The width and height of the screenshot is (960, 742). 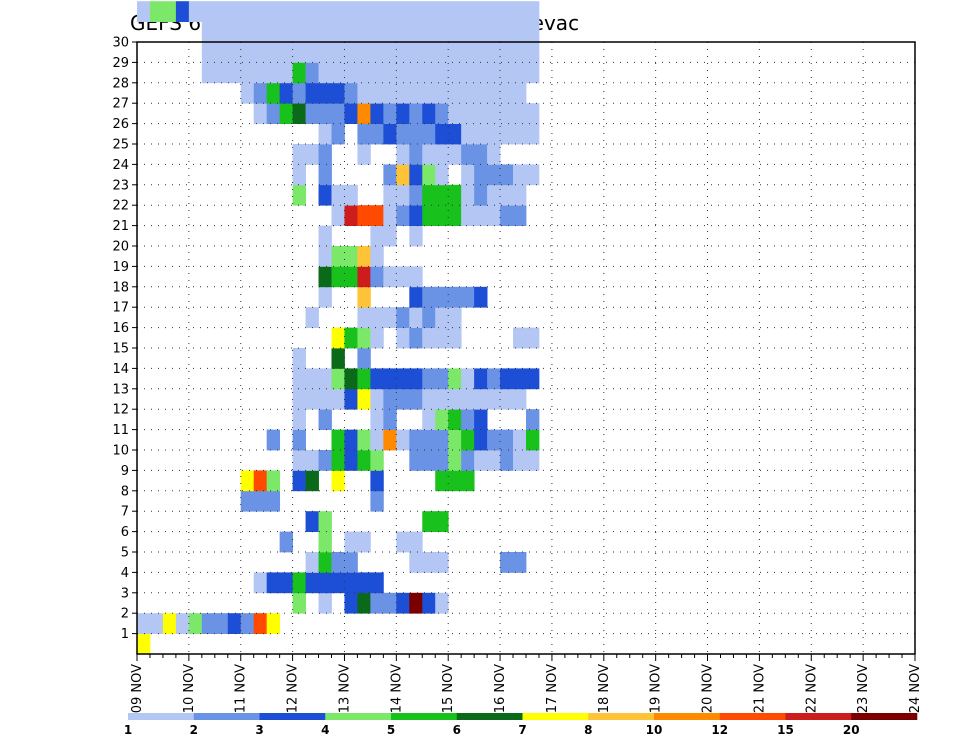 What do you see at coordinates (120, 369) in the screenshot?
I see `y-tick-label: 14` at bounding box center [120, 369].